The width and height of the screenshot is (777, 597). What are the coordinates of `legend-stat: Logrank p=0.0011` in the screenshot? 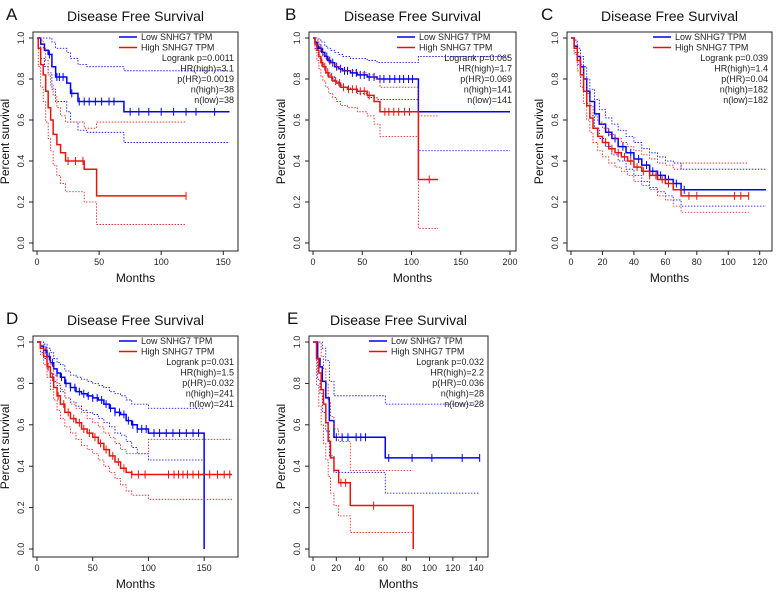 It's located at (198, 58).